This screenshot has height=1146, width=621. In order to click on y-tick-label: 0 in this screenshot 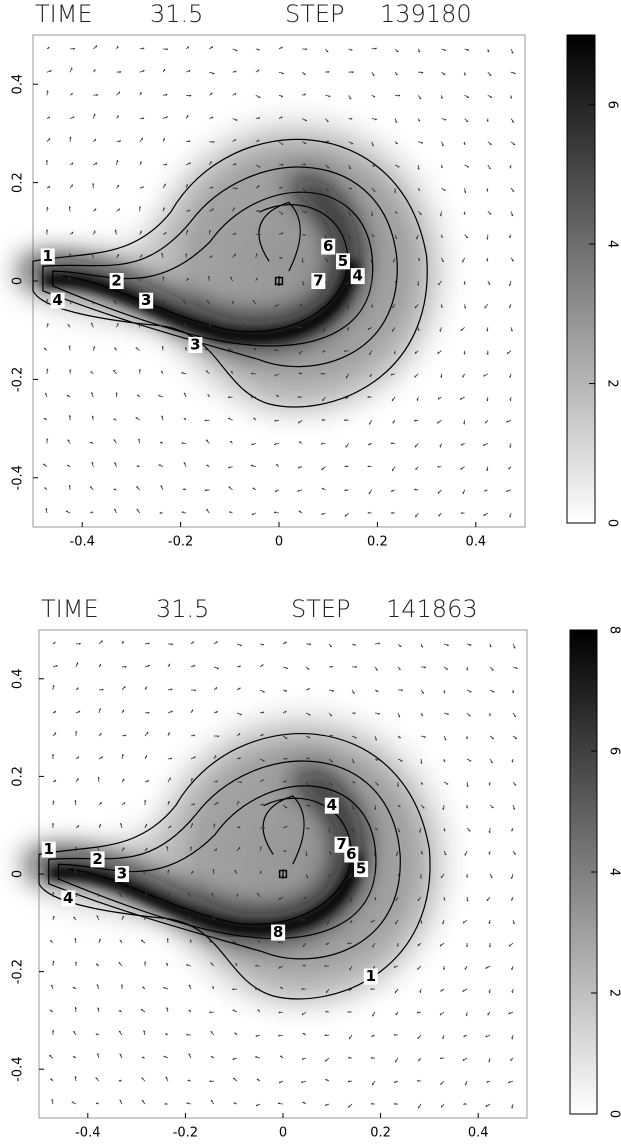, I will do `click(18, 281)`.